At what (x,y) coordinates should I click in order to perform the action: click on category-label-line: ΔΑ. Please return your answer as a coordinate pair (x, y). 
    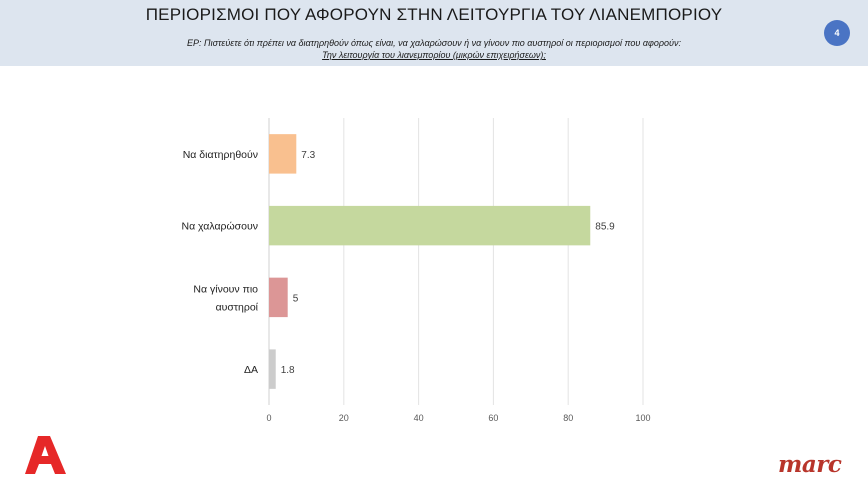
    Looking at the image, I should click on (251, 370).